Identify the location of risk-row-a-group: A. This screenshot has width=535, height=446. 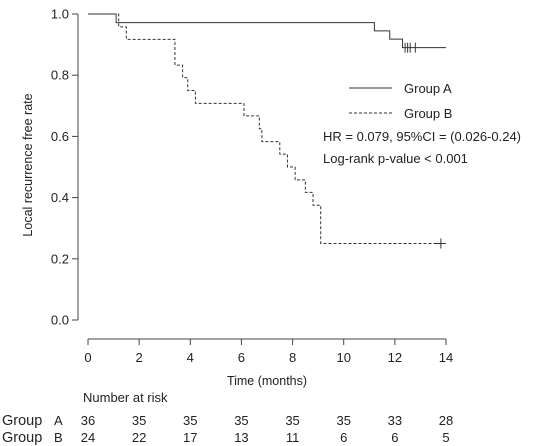
(58, 420).